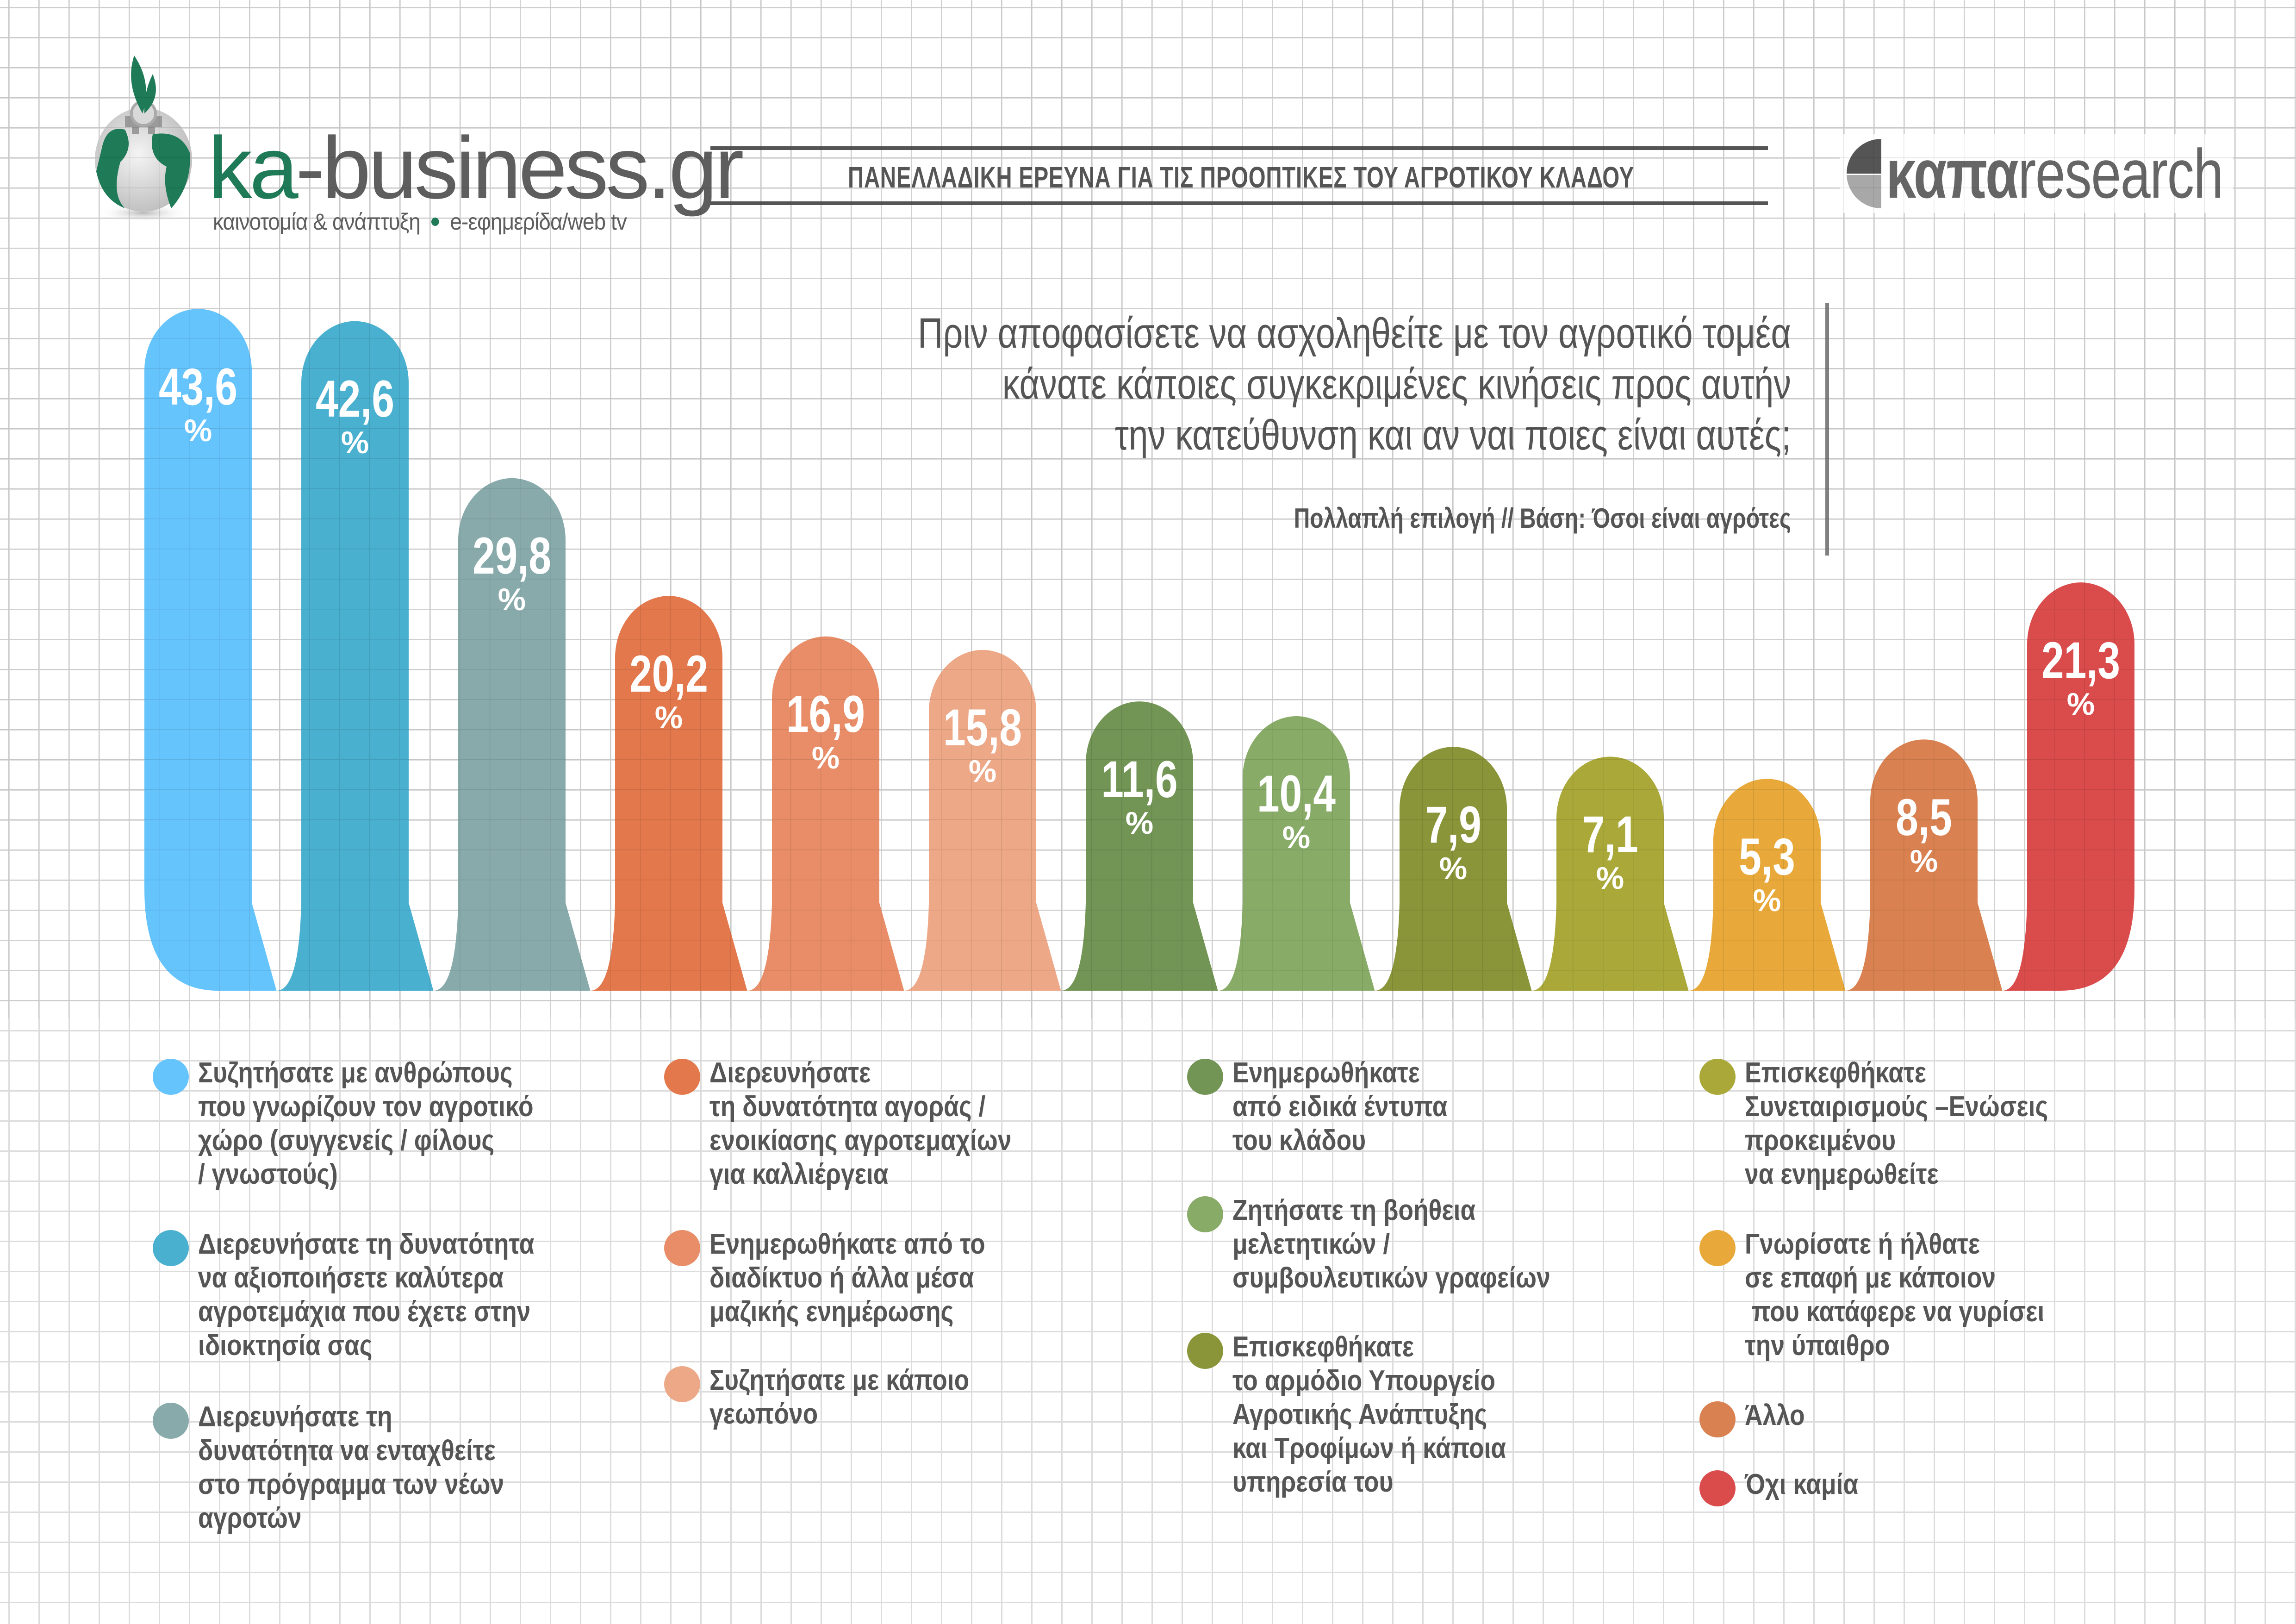 The height and width of the screenshot is (1624, 2296). I want to click on bar-value-label: 10,4%, so click(1296, 810).